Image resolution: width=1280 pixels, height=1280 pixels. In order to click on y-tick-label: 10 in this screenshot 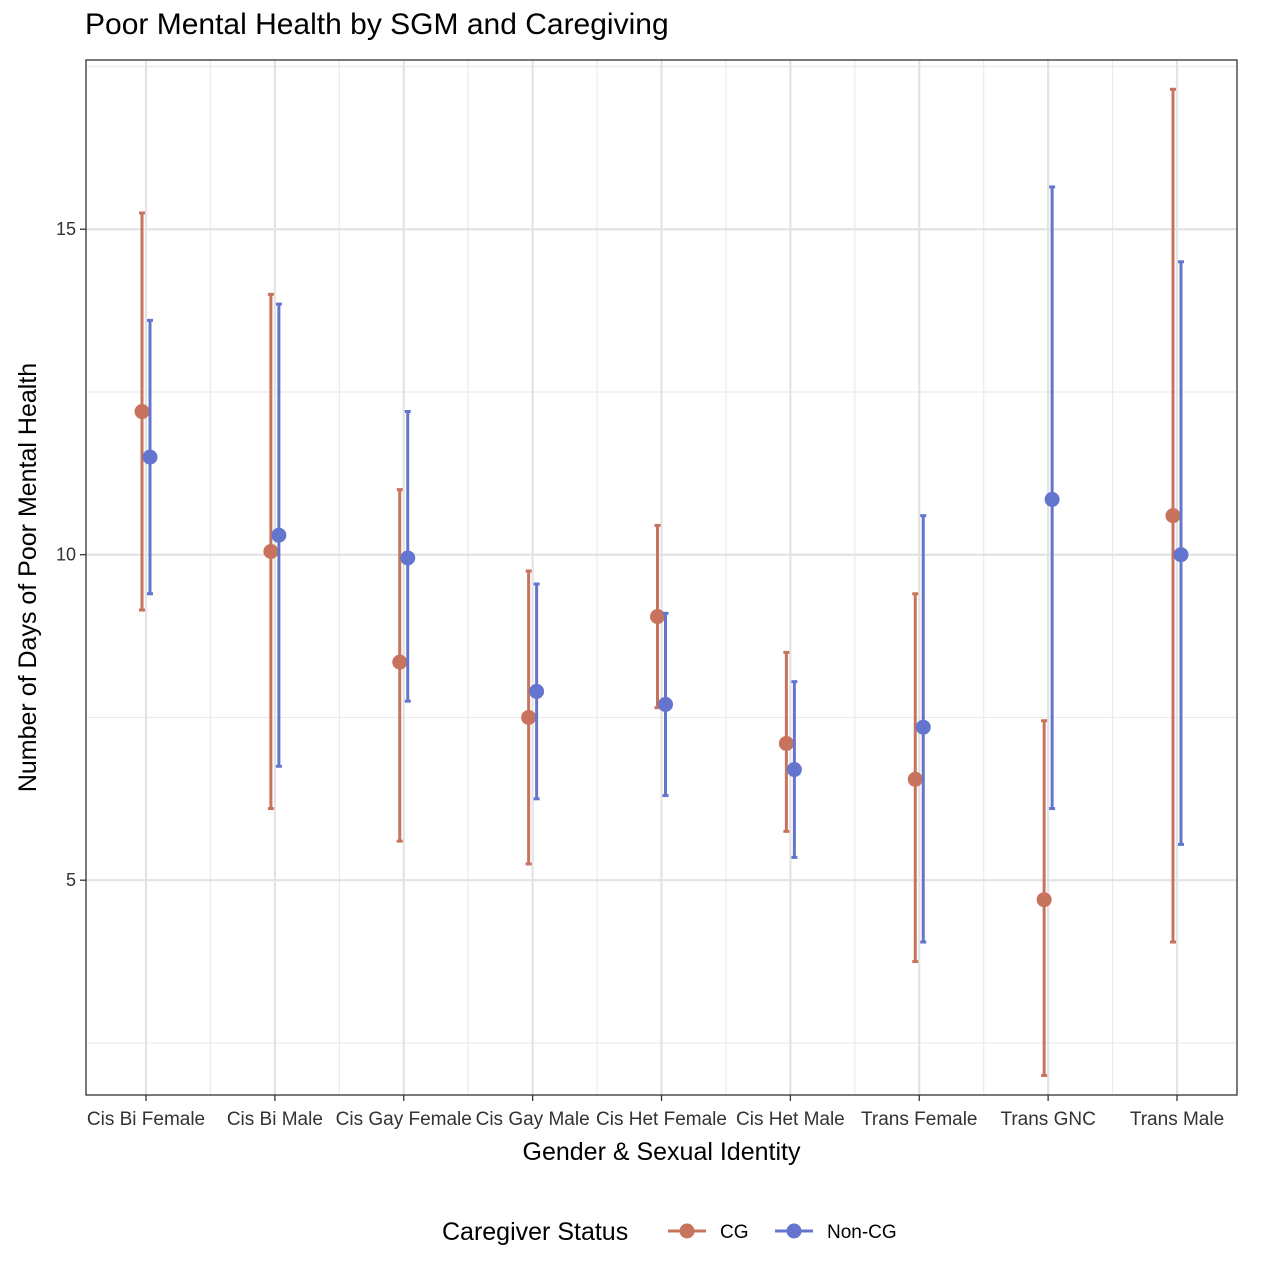, I will do `click(66, 555)`.